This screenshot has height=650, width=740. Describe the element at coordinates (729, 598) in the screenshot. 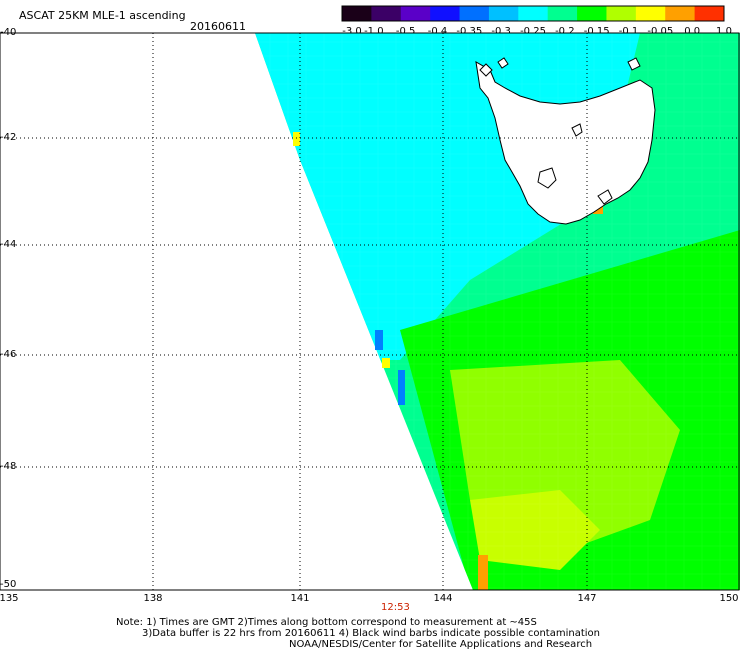

I see `lon-label: 150` at that location.